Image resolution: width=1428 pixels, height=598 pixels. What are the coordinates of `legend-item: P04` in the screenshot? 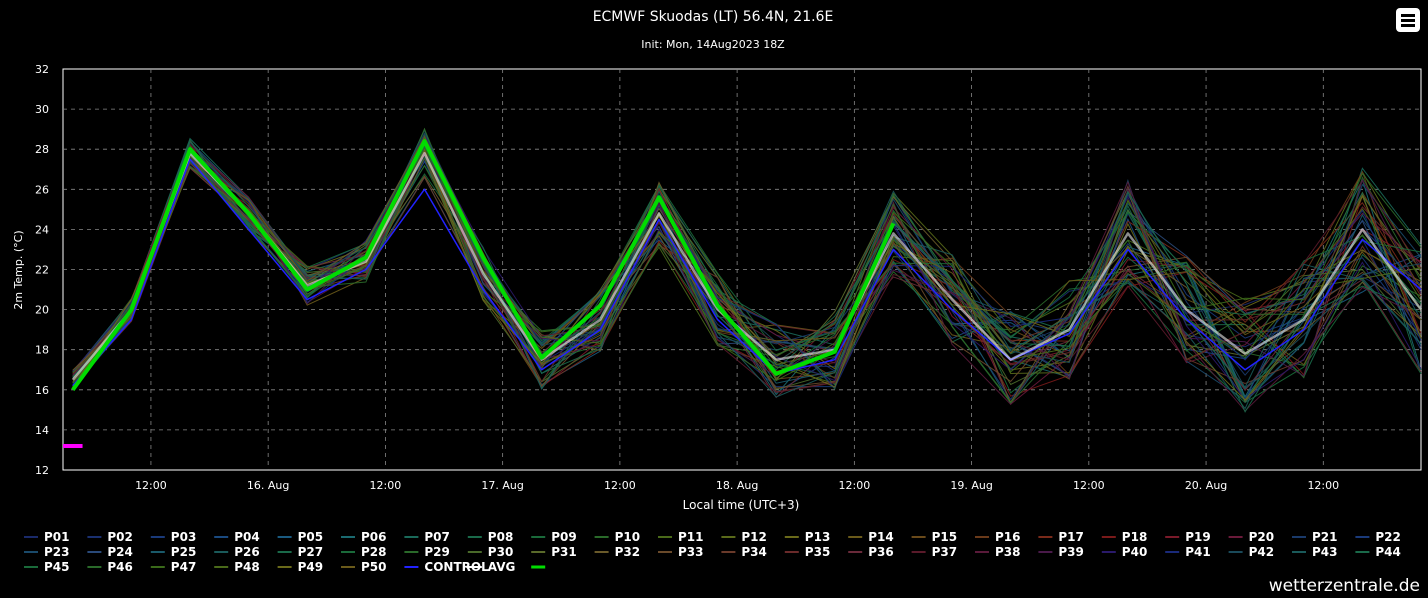 It's located at (237, 537).